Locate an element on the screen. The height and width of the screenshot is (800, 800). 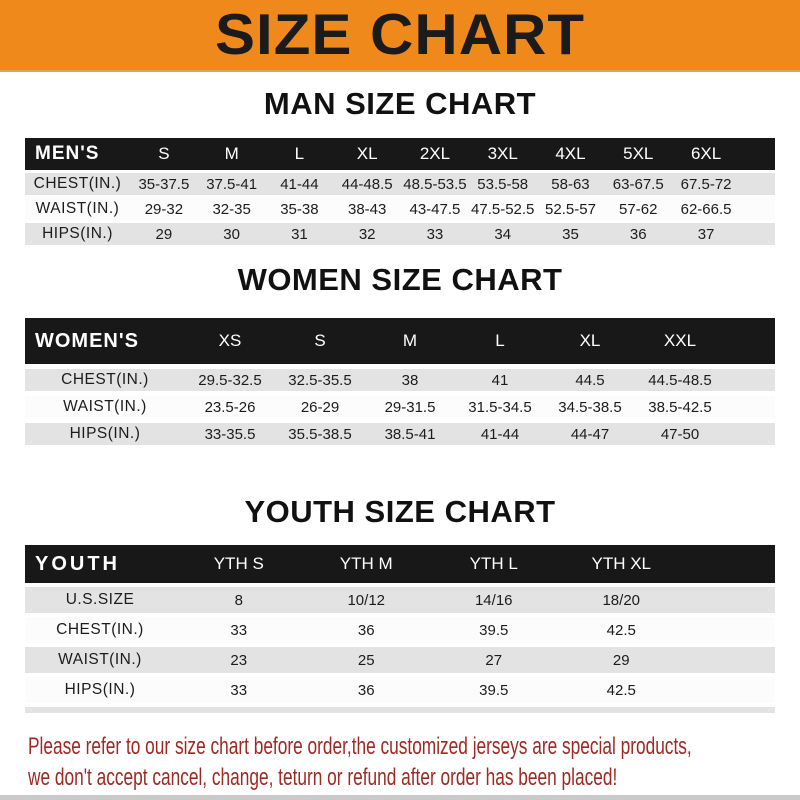
table-cell: 25 is located at coordinates (366, 660).